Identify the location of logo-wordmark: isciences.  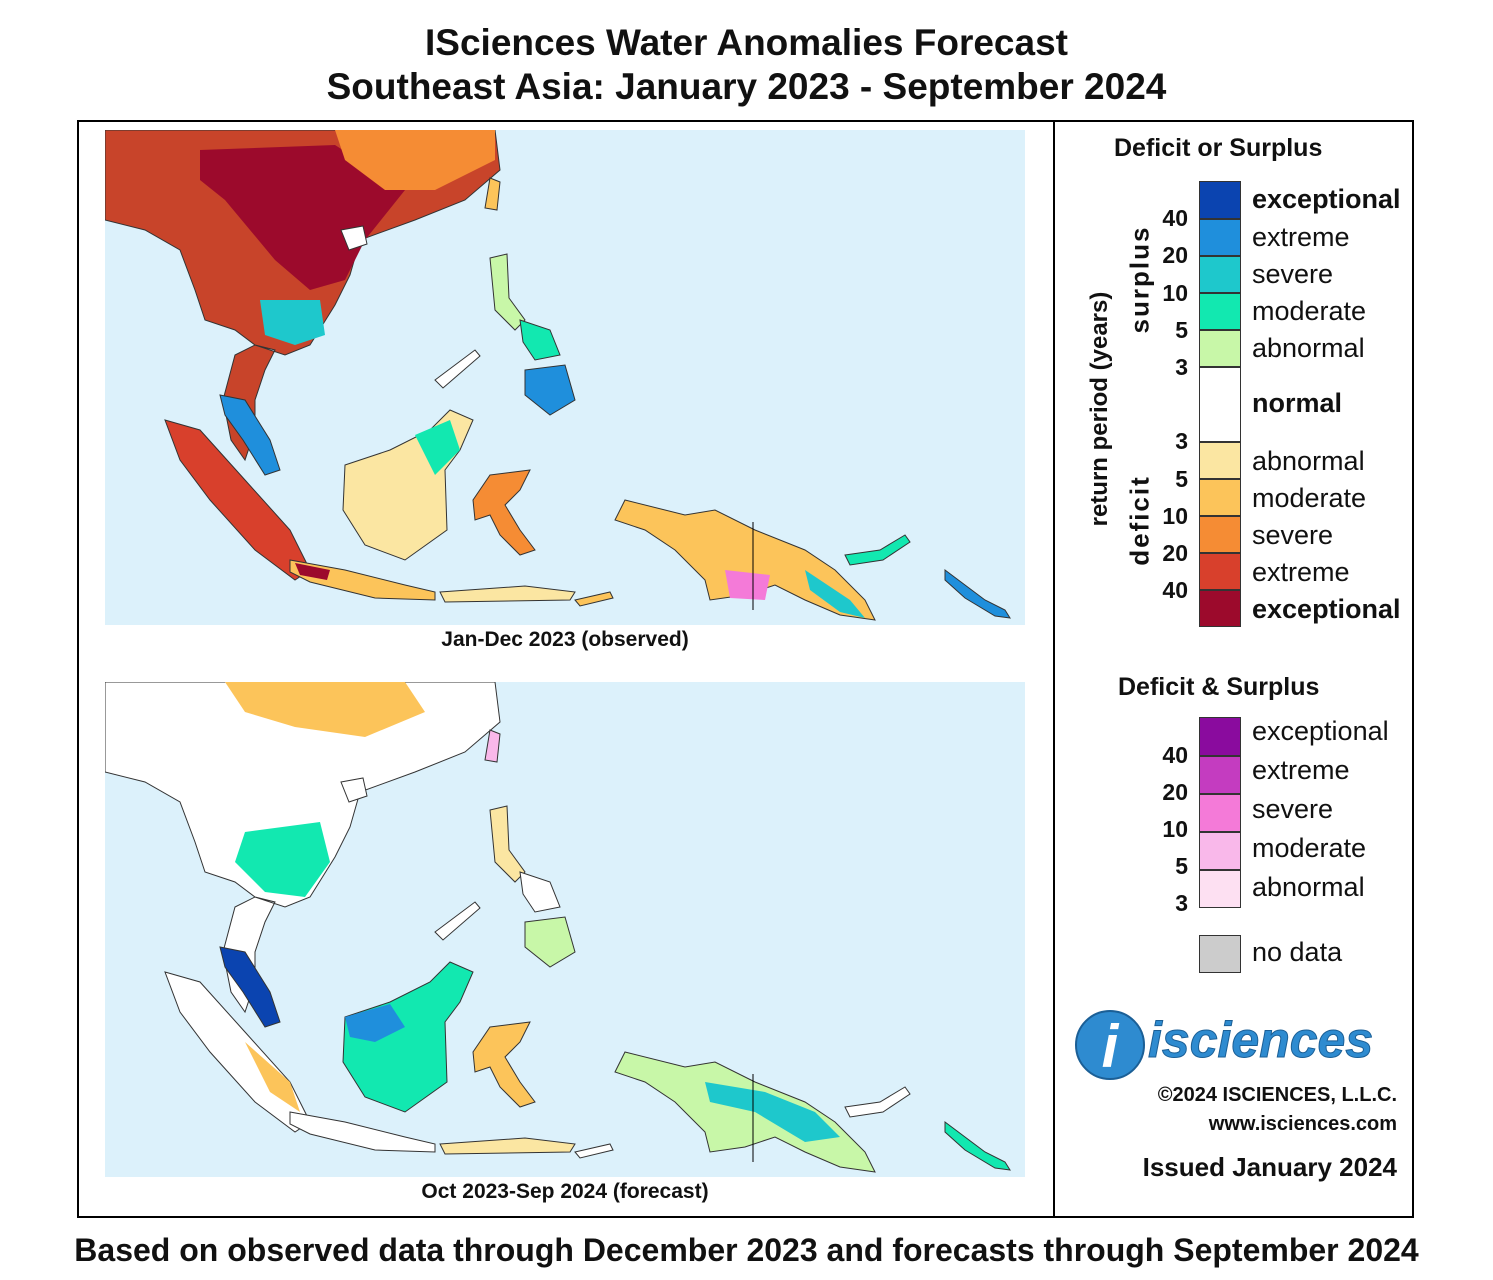
(1260, 1040).